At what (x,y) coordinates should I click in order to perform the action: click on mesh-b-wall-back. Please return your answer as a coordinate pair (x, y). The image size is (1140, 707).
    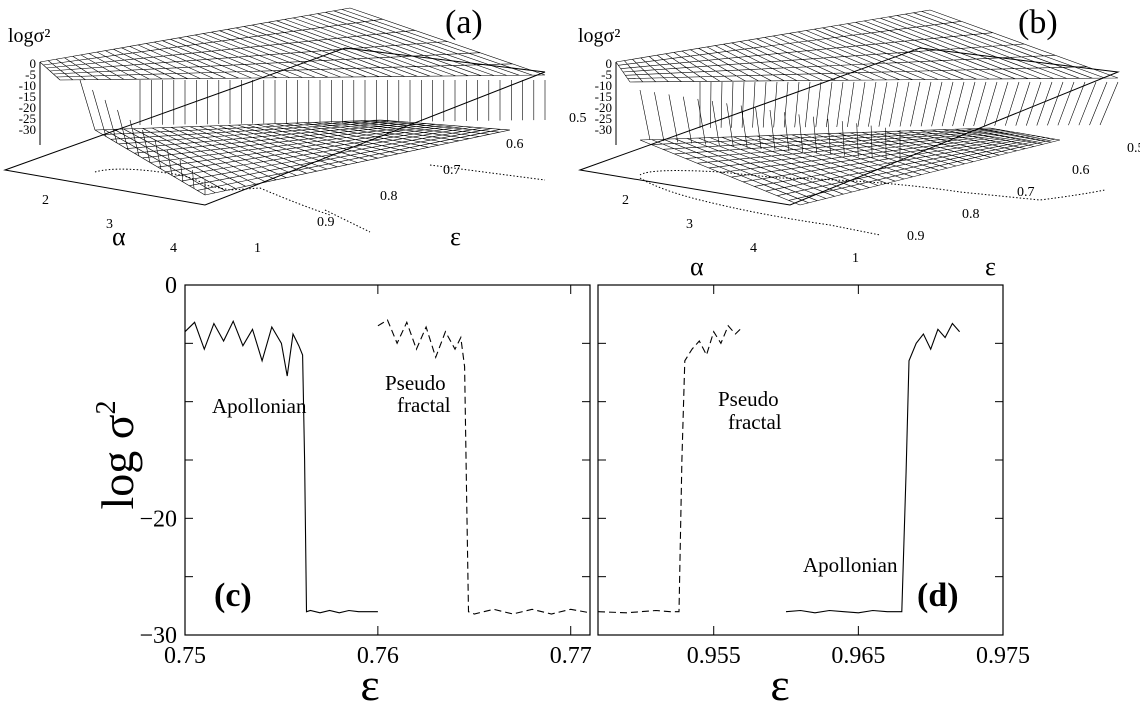
    Looking at the image, I should click on (909, 104).